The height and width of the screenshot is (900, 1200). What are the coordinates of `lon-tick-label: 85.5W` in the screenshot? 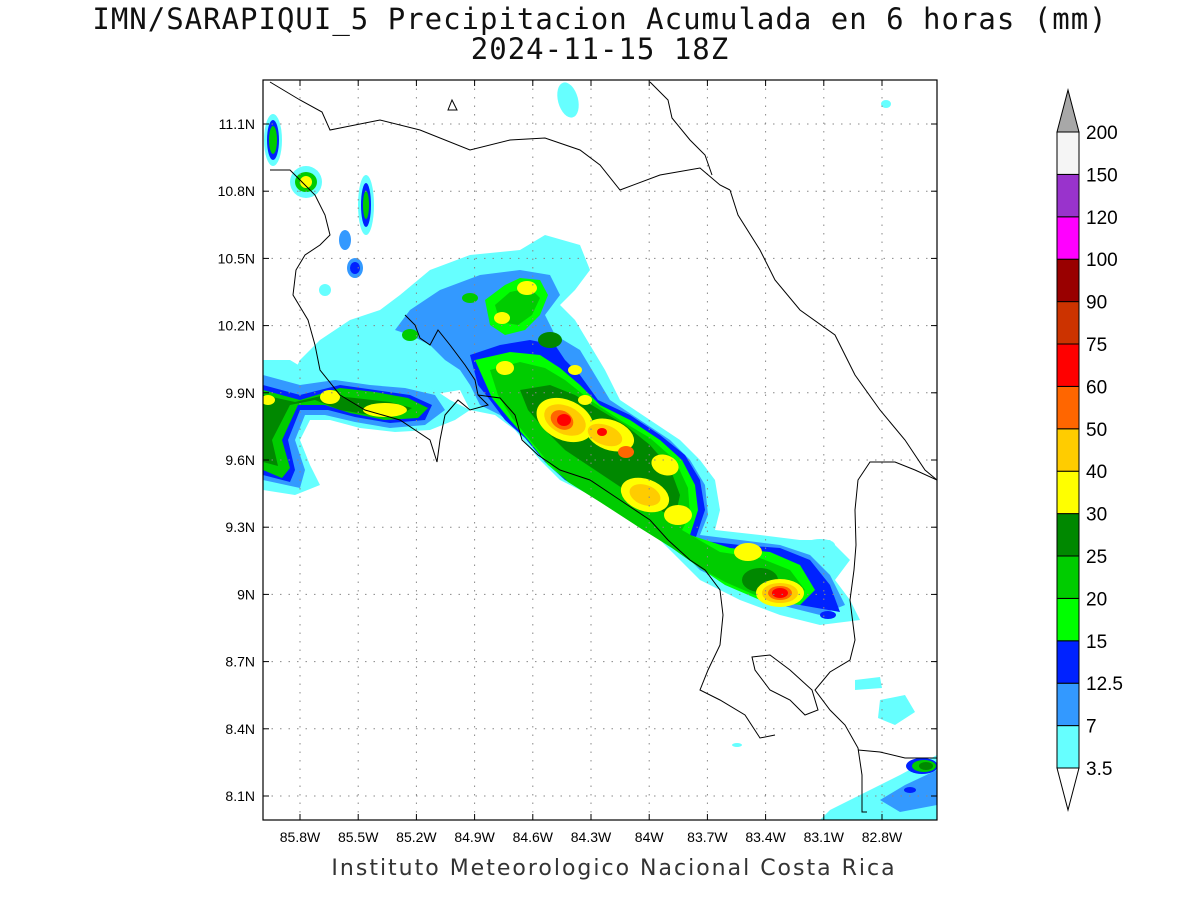 It's located at (358, 837).